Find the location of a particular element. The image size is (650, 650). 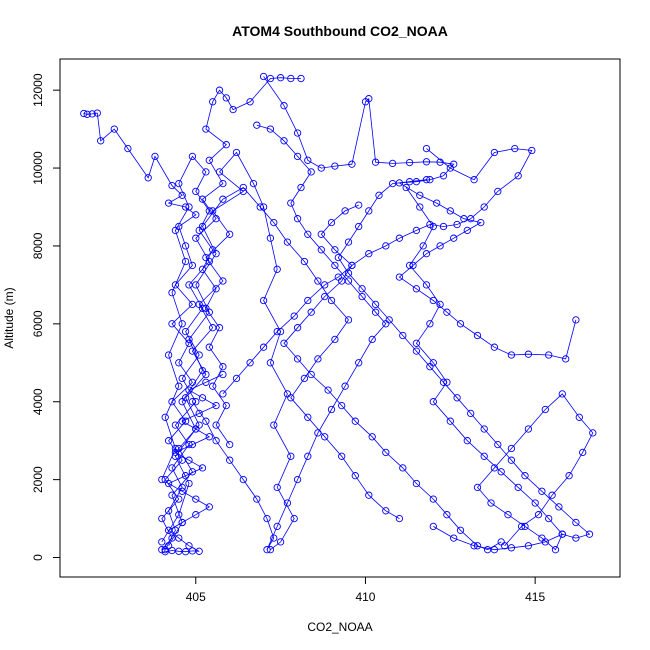

y-tick: 4000 is located at coordinates (45, 401).